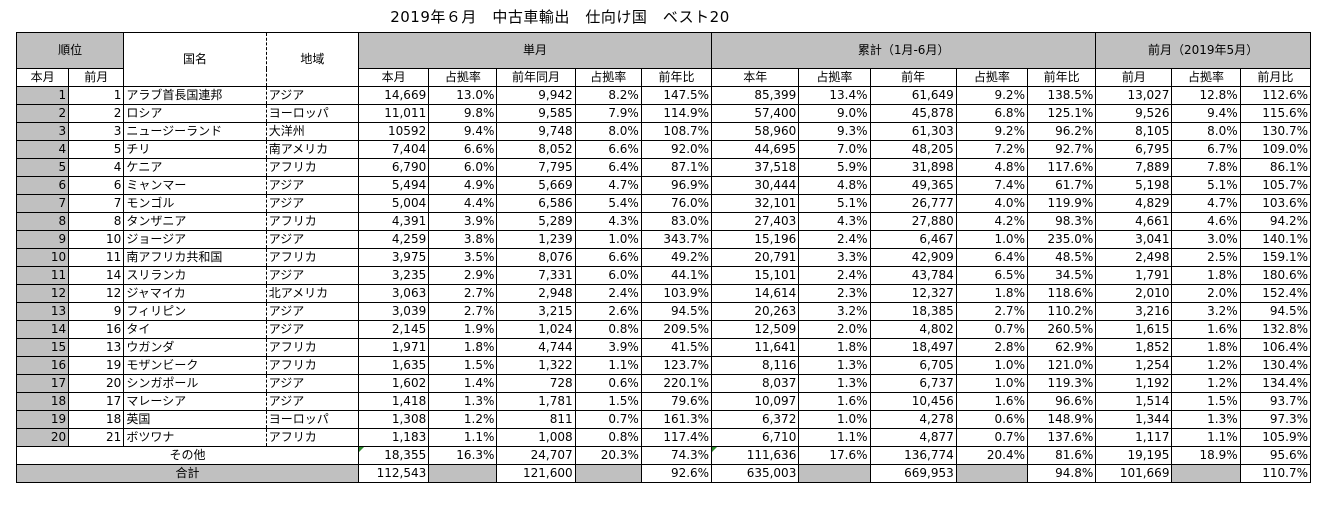  Describe the element at coordinates (913, 473) in the screenshot. I see `total-v4-cell: 669,953` at that location.